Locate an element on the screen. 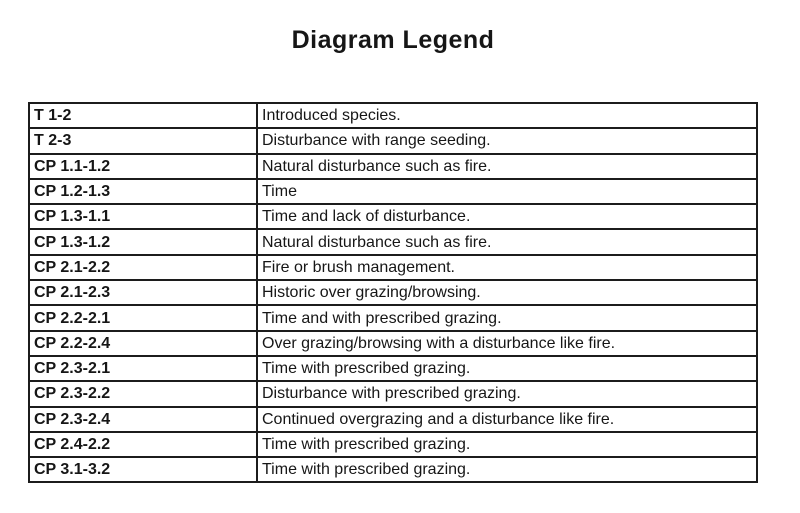  description-cell: Disturbance with range seeding. is located at coordinates (507, 141).